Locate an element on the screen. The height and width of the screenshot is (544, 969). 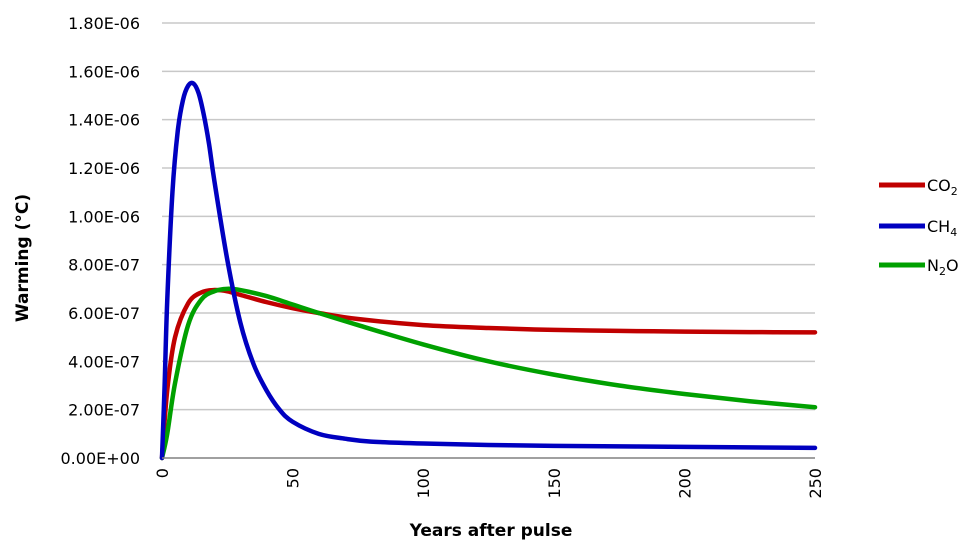
y-tick-label: 1.00E-06 is located at coordinates (104, 216).